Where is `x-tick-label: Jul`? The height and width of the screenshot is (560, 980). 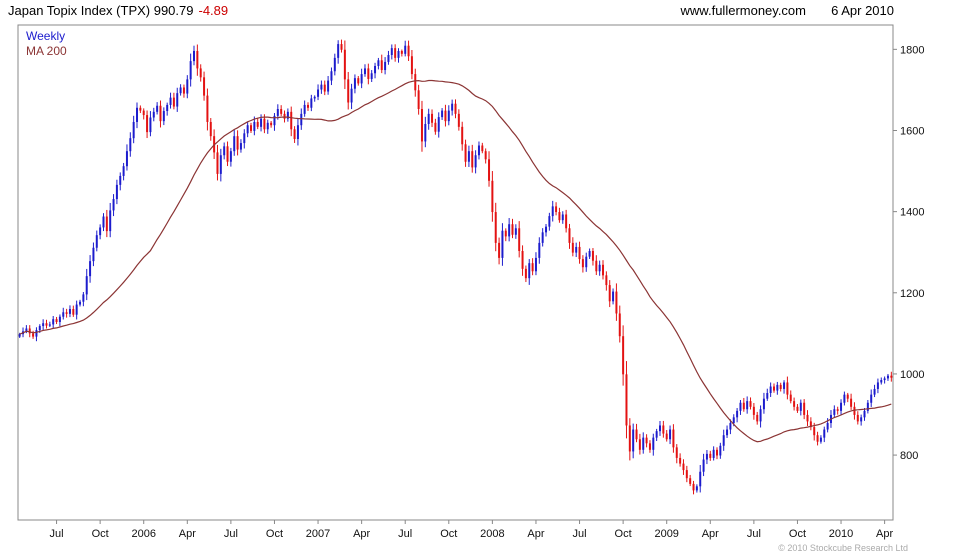
x-tick-label: Jul is located at coordinates (57, 534).